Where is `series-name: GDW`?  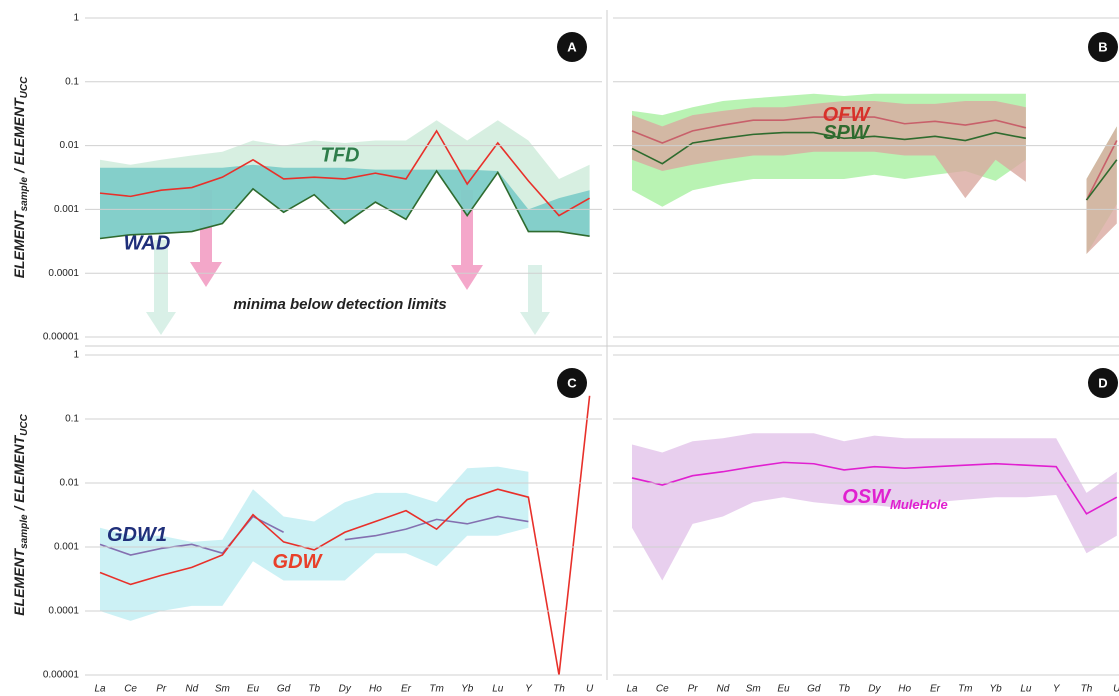
series-name: GDW is located at coordinates (298, 562).